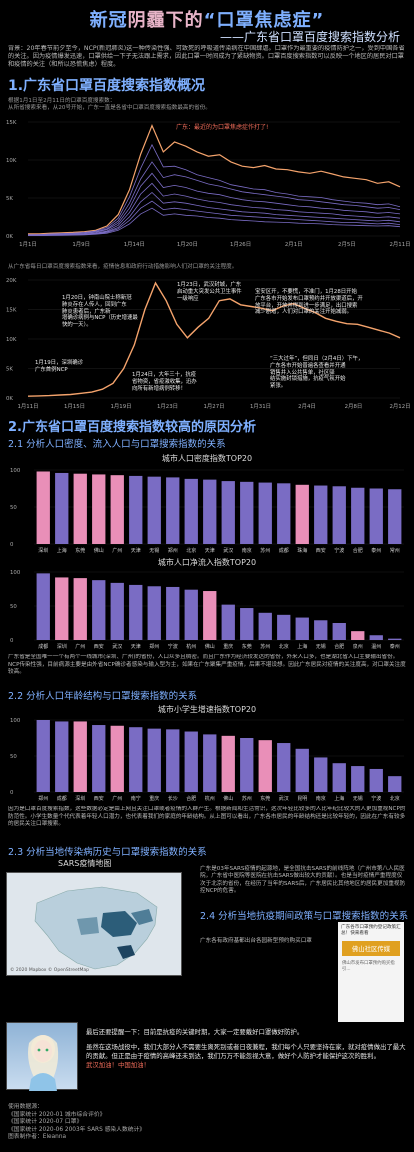 The image size is (414, 1152). What do you see at coordinates (103, 696) in the screenshot?
I see `section2-sub2: 2.2 分析人口年龄结构与口罩搜索指数的关系` at bounding box center [103, 696].